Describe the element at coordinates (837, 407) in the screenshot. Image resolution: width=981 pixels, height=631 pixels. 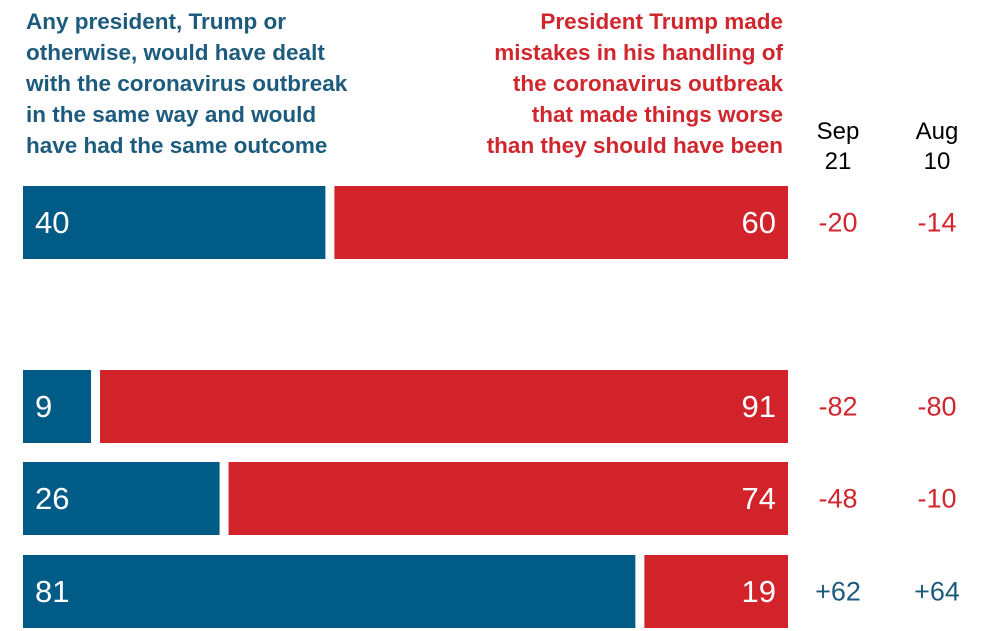
I see `net-sep-21-label-2: -82` at that location.